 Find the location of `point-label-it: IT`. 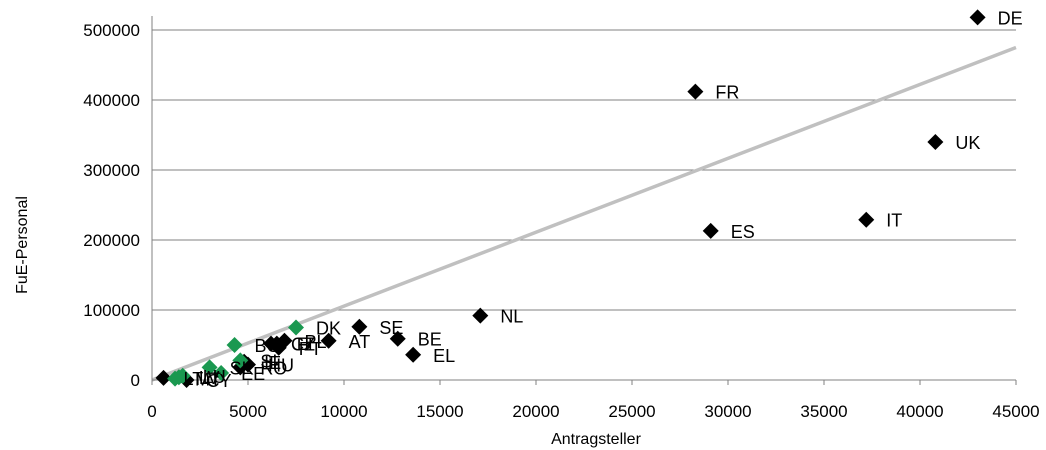

point-label-it: IT is located at coordinates (894, 221).